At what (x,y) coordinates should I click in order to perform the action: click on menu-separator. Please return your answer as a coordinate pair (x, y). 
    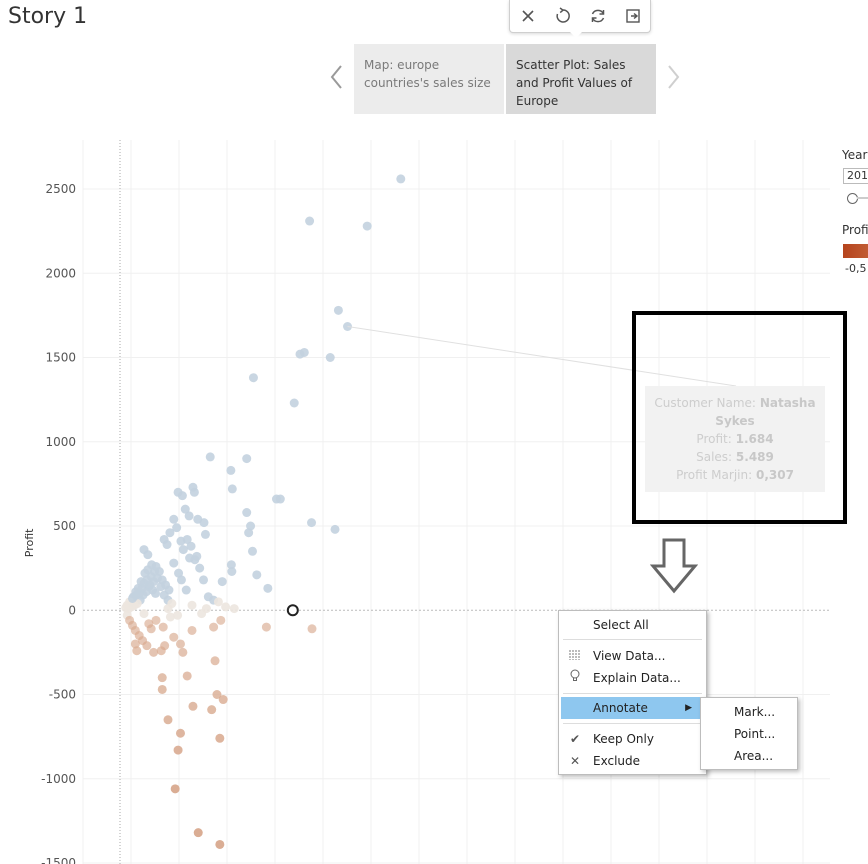
    Looking at the image, I should click on (632, 639).